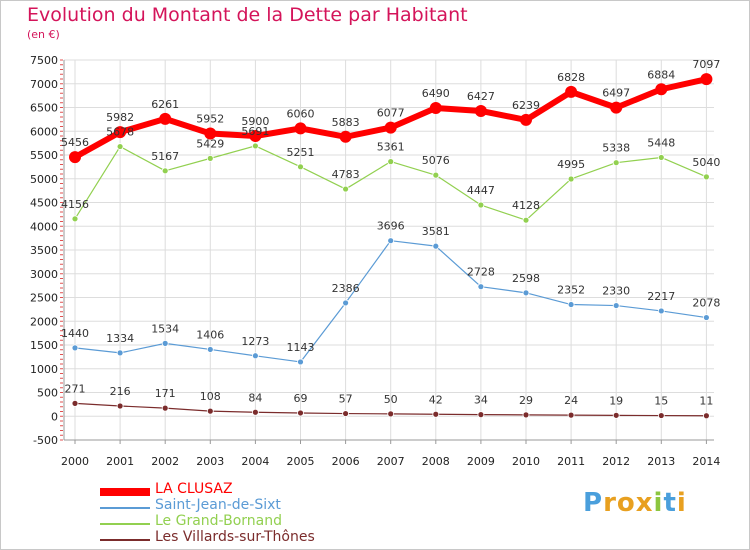 The image size is (750, 550). I want to click on data-label: 4783, so click(346, 174).